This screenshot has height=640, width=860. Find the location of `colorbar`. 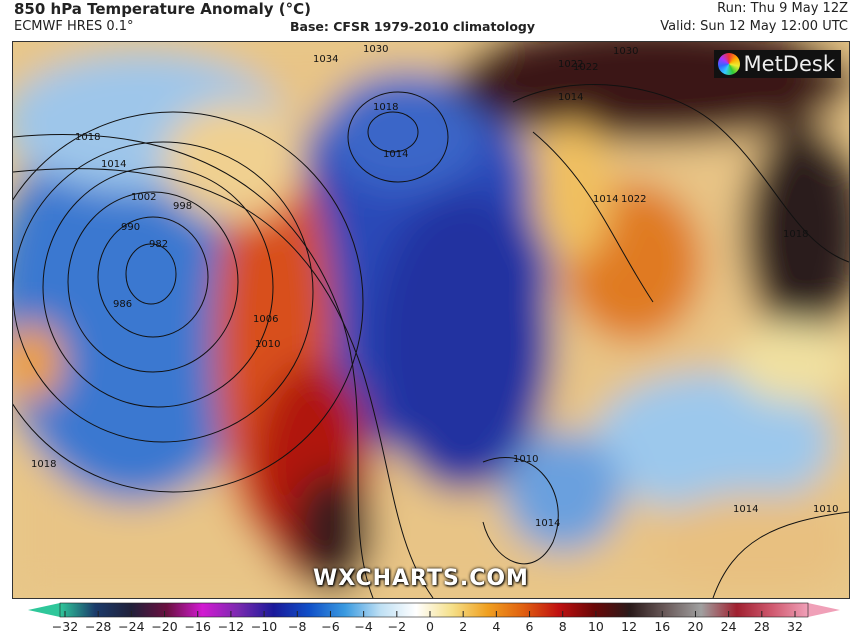

colorbar is located at coordinates (434, 610).